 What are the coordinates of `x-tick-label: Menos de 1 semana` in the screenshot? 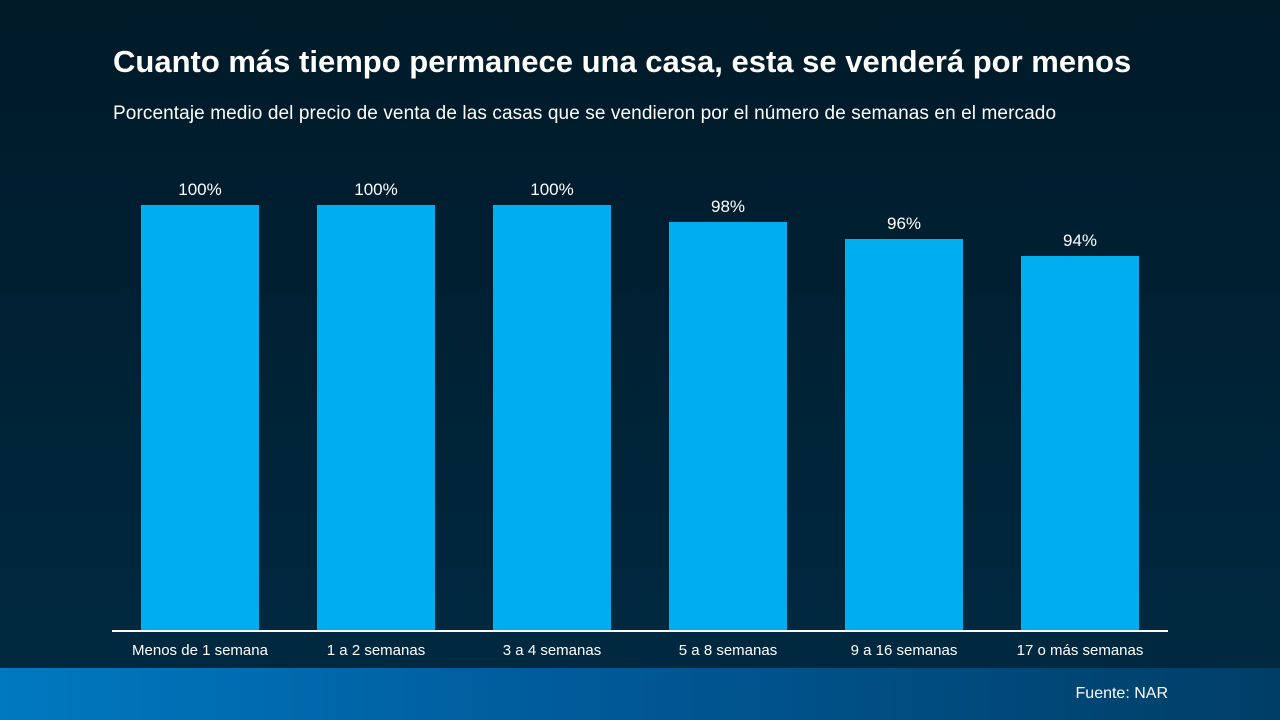 It's located at (200, 650).